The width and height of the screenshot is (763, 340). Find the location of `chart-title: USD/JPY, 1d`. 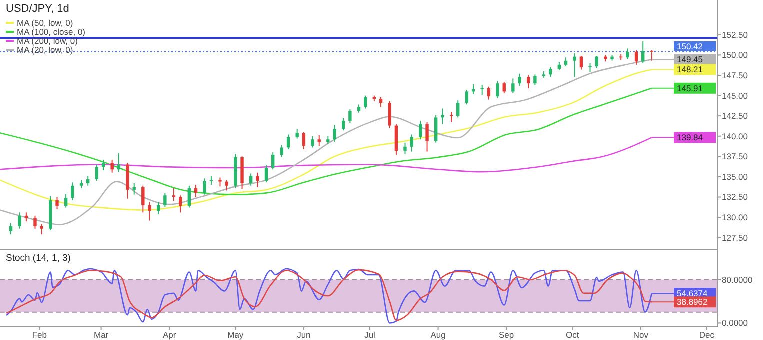

chart-title: USD/JPY, 1d is located at coordinates (38, 9).